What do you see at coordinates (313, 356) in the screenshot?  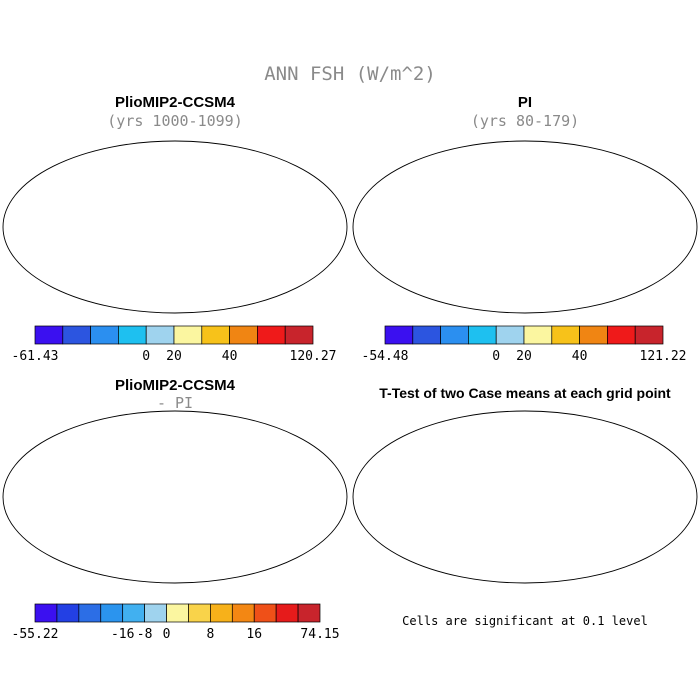 I see `colorbar-tick-label: 120.27` at bounding box center [313, 356].